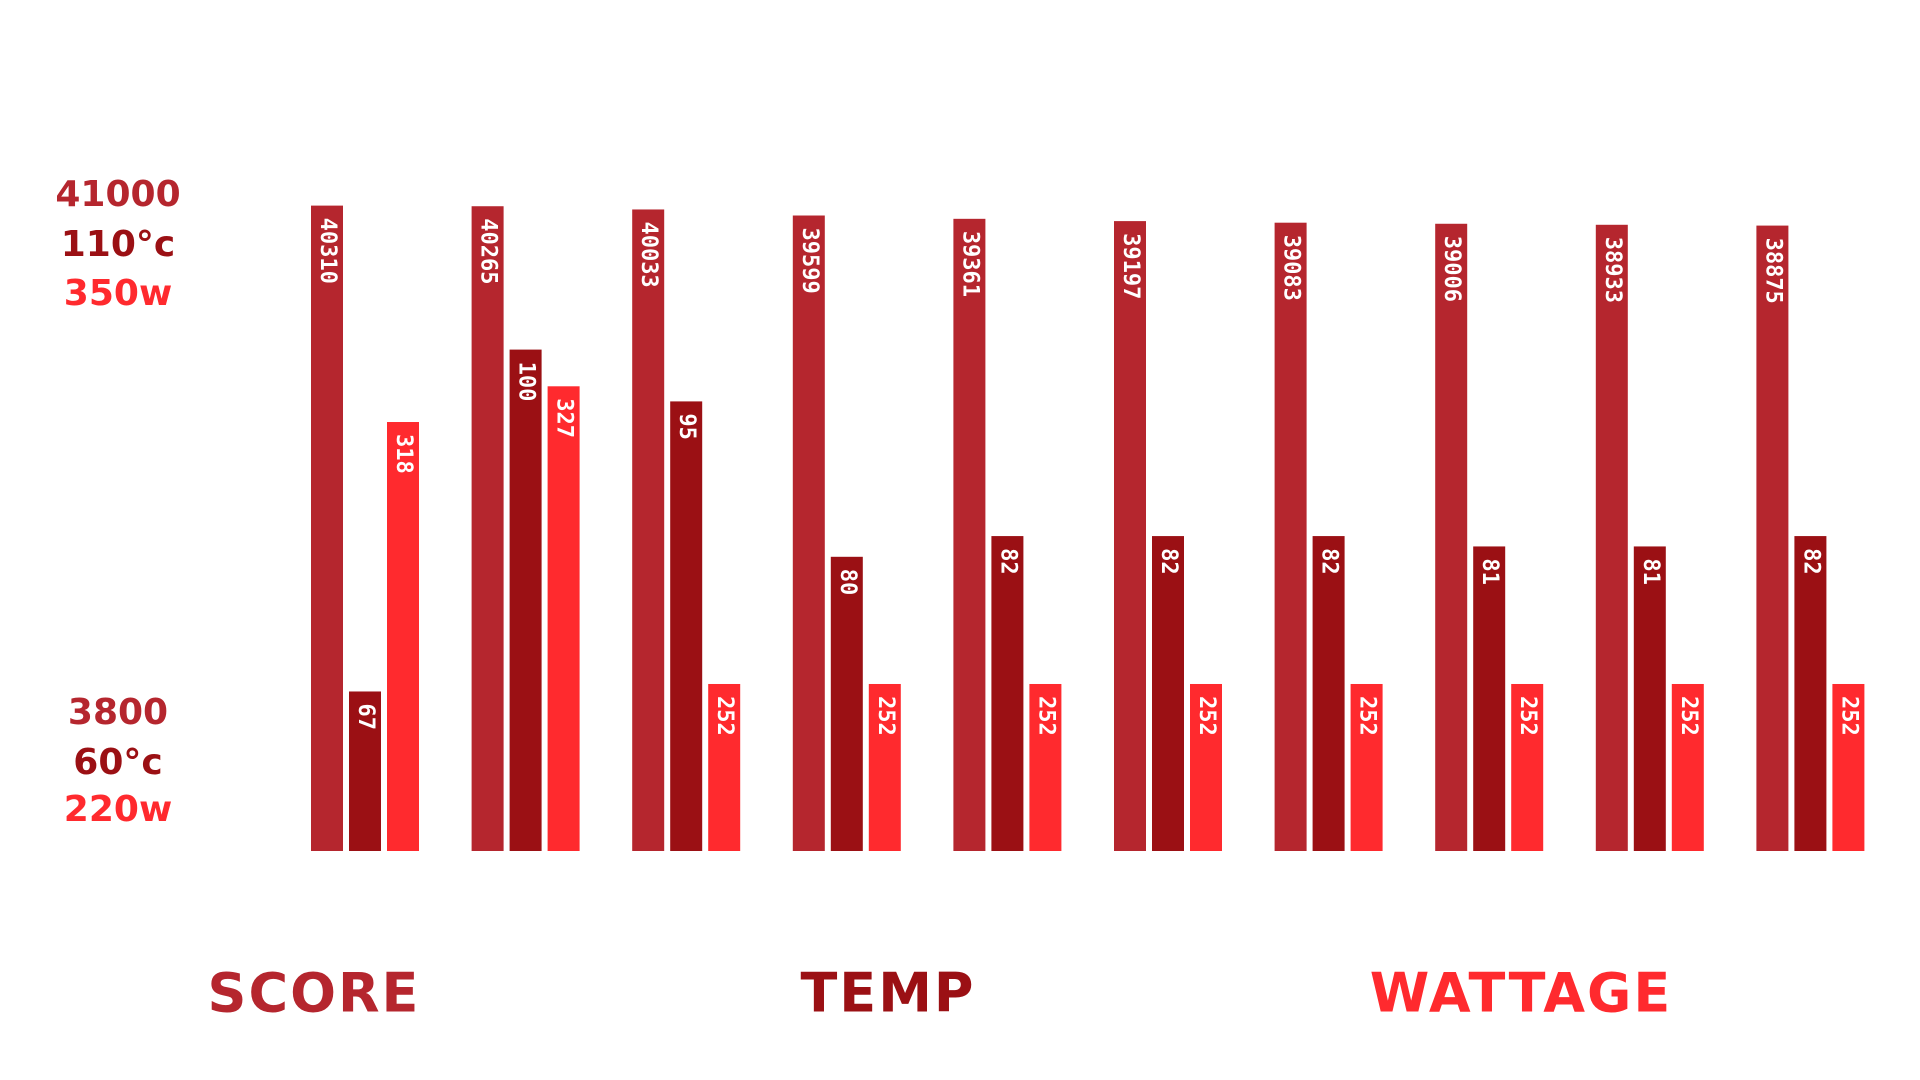 This screenshot has height=1080, width=1920. Describe the element at coordinates (488, 251) in the screenshot. I see `value-label: 40265` at that location.